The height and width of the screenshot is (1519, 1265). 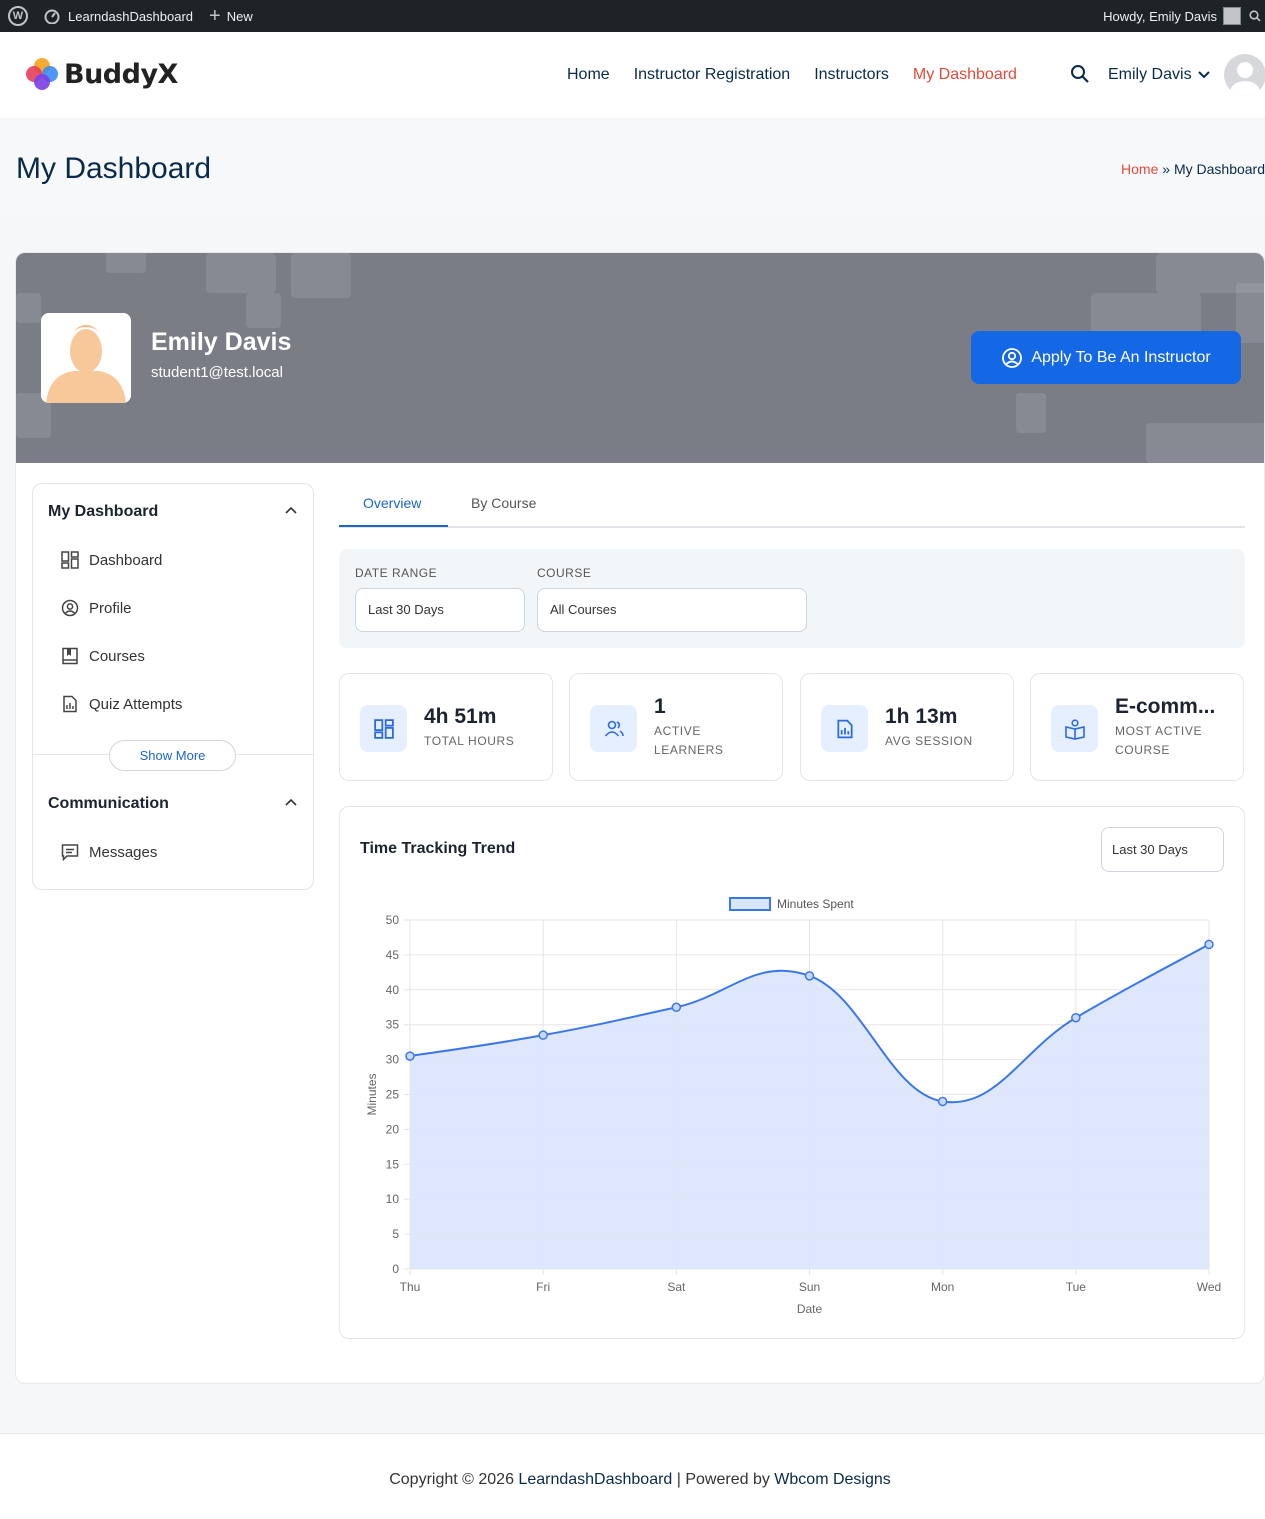 What do you see at coordinates (712, 74) in the screenshot?
I see `nav-instructor-registration: Instructor Registration` at bounding box center [712, 74].